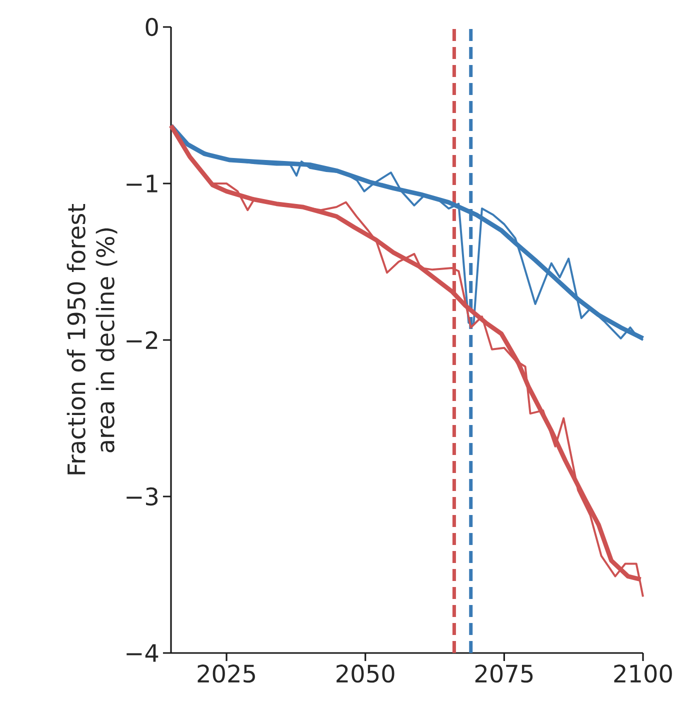  Describe the element at coordinates (504, 673) in the screenshot. I see `x-tick-label: 2075` at that location.